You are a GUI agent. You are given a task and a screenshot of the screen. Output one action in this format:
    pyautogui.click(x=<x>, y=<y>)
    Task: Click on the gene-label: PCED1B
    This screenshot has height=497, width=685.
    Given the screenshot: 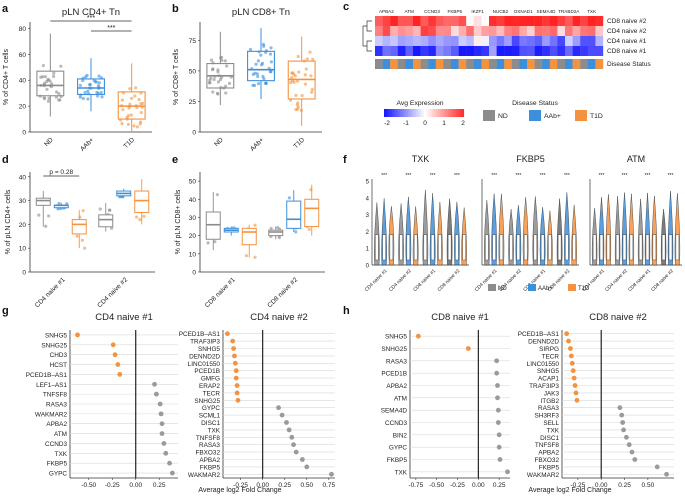 What is the action you would take?
    pyautogui.click(x=207, y=371)
    